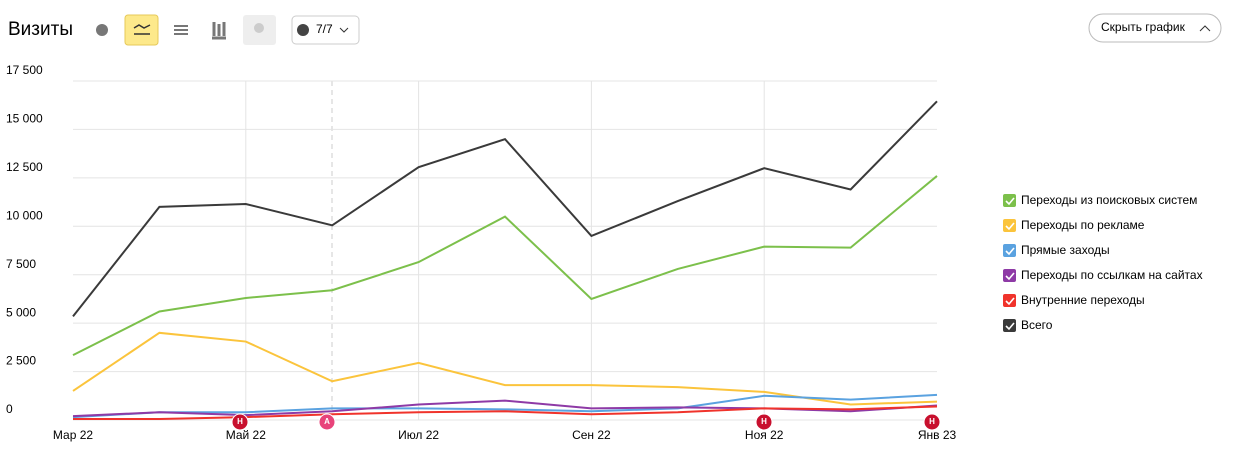 The image size is (1242, 452). I want to click on y-tick-label: 7 500, so click(21, 264).